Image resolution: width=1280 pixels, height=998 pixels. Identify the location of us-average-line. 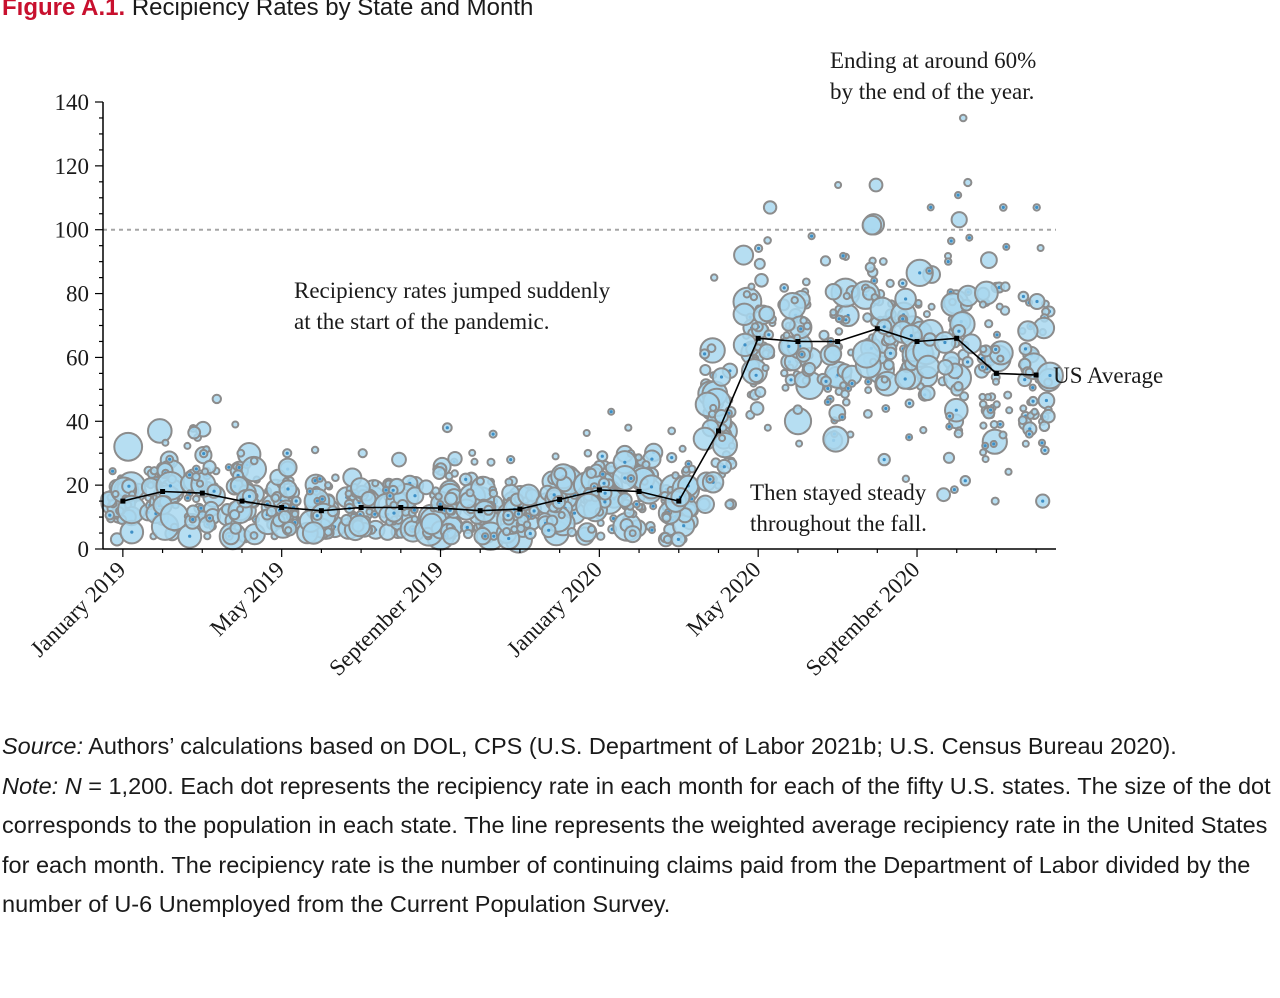
(579, 419).